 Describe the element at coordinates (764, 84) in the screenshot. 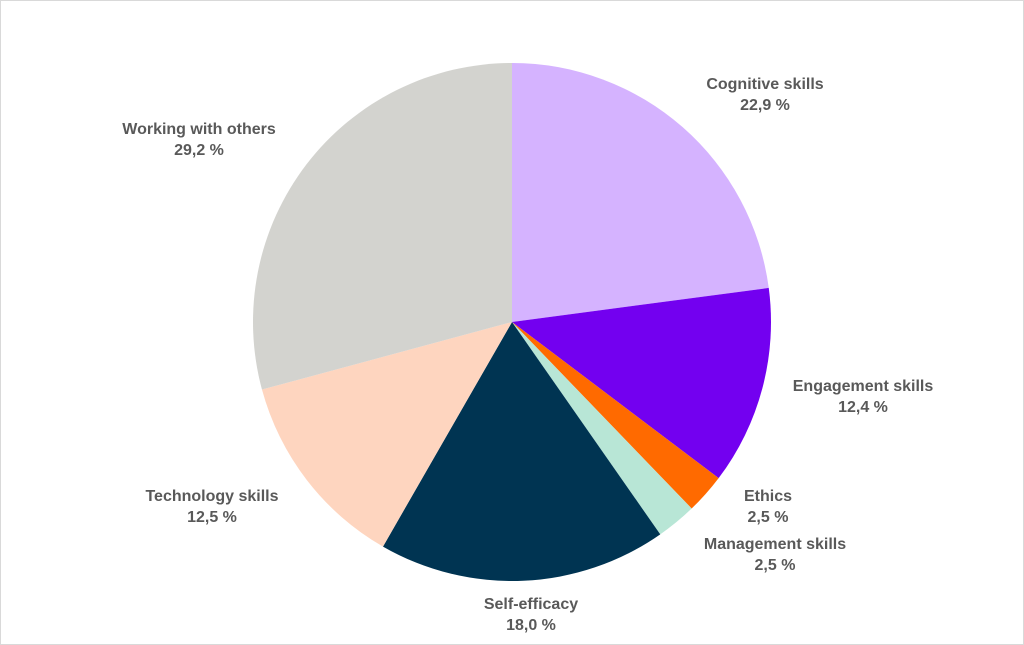

I see `slice-label: Cognitive skills` at that location.